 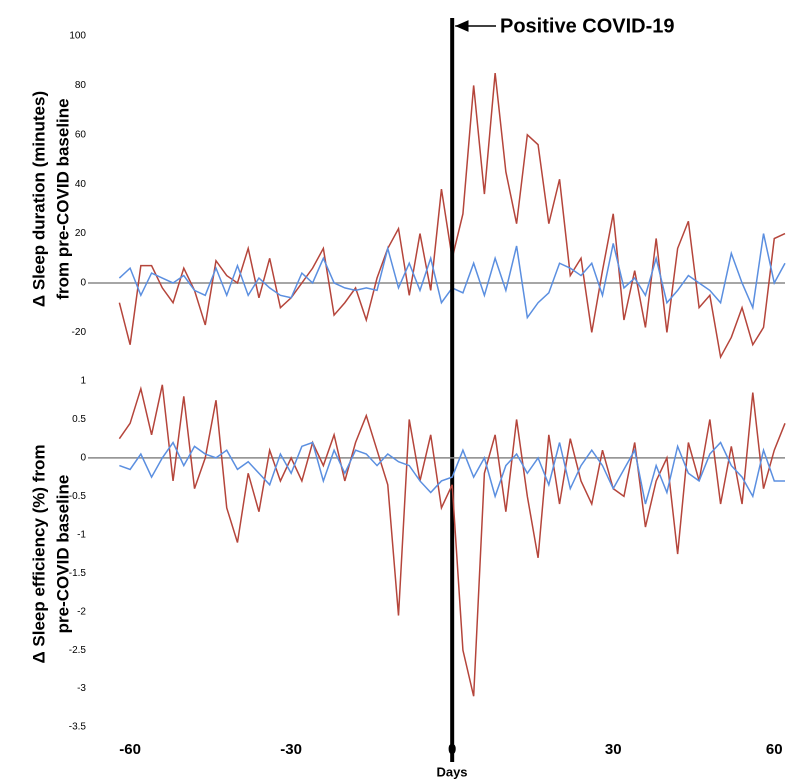 What do you see at coordinates (38, 199) in the screenshot?
I see `y-axis-label: Δ Sleep duration (minutes)` at bounding box center [38, 199].